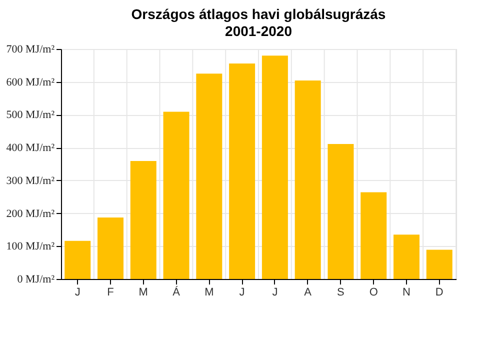 This screenshot has height=341, width=484. Describe the element at coordinates (258, 14) in the screenshot. I see `chart-title: Országos átlagos havi globálsugrázás` at that location.